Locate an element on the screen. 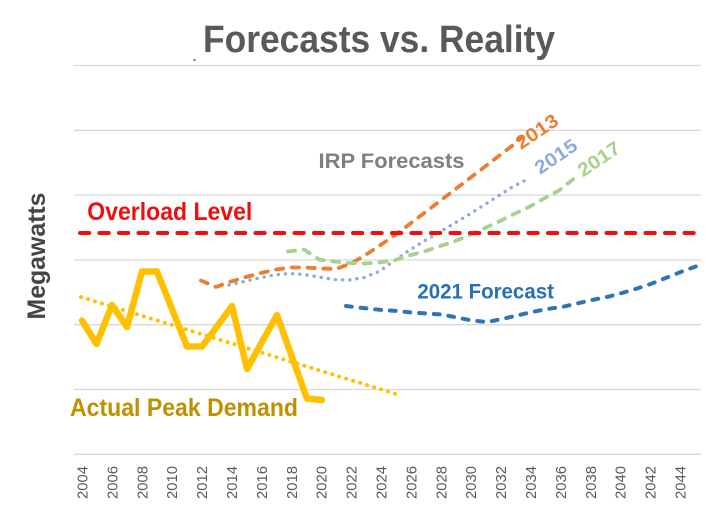 This screenshot has width=725, height=531. svg-text: 2020 is located at coordinates (322, 482).